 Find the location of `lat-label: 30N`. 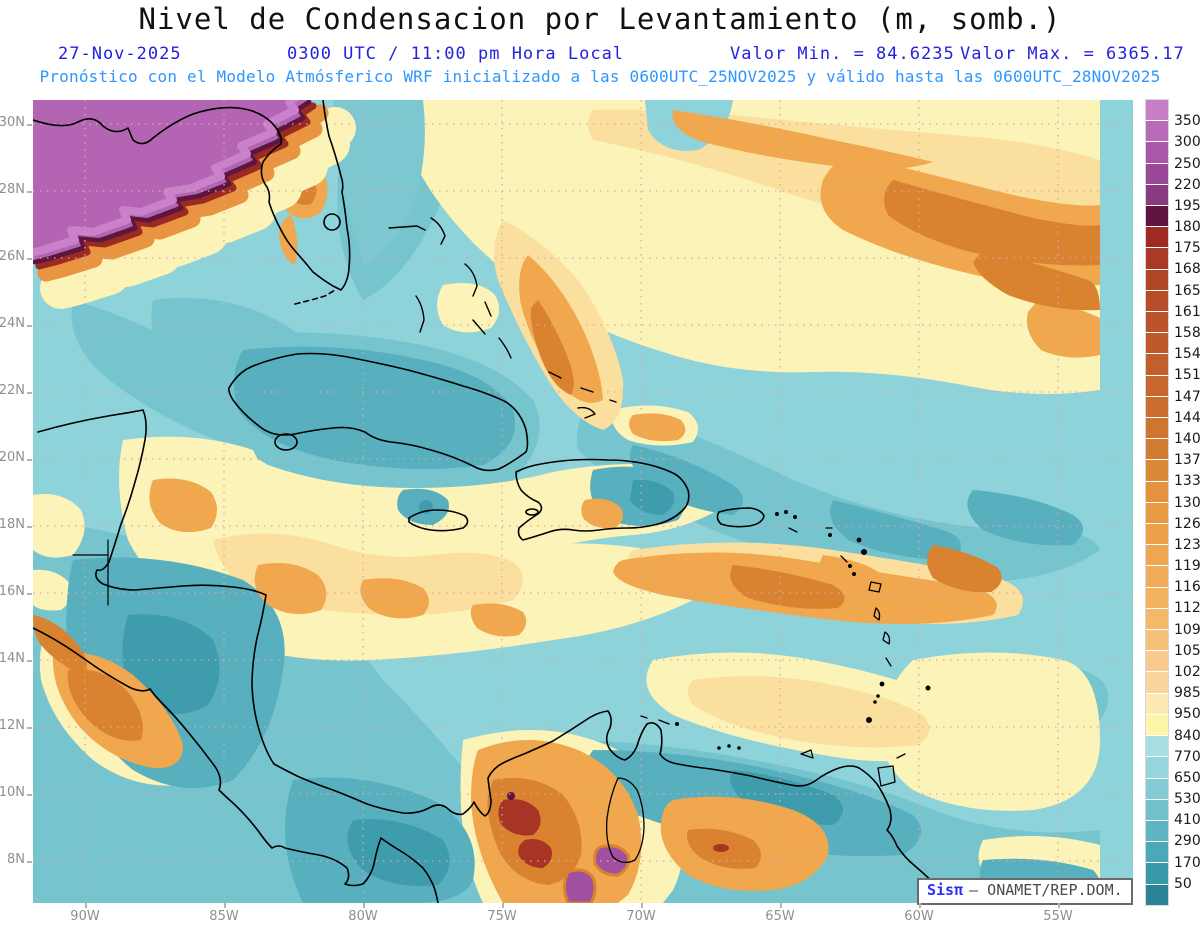

lat-label: 30N is located at coordinates (12, 122).